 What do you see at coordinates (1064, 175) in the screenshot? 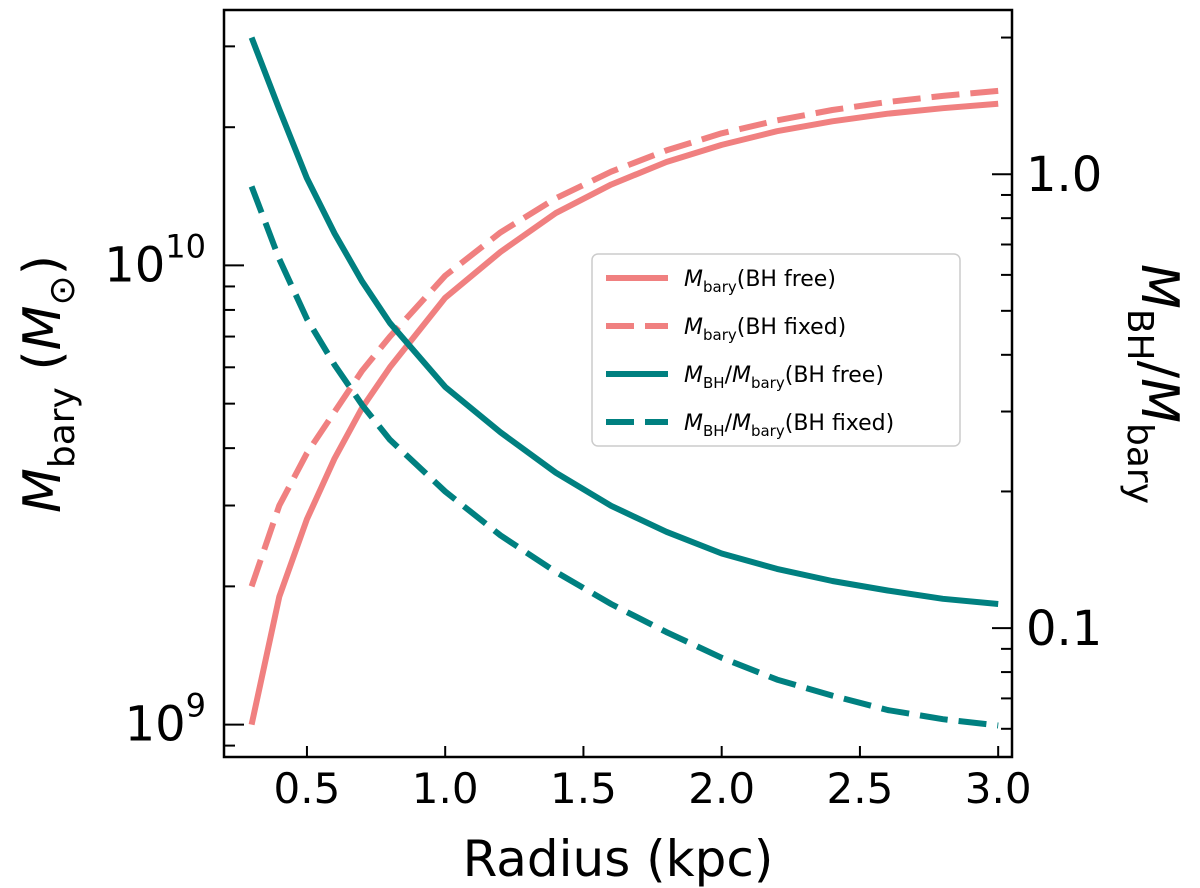
I see `y2-tick-label: 1.0` at bounding box center [1064, 175].